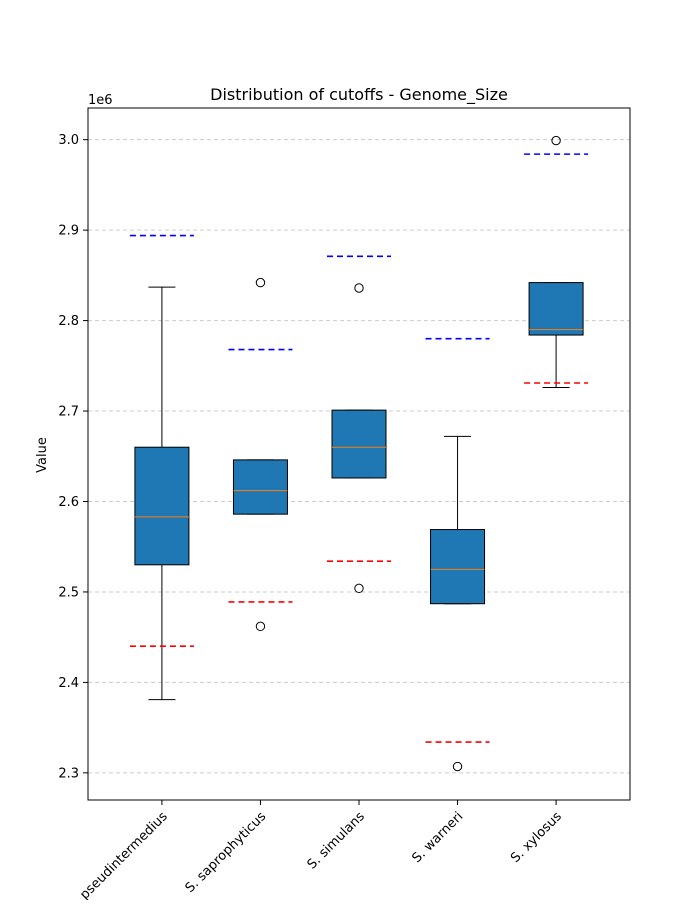 Image resolution: width=700 pixels, height=904 pixels. What do you see at coordinates (336, 840) in the screenshot?
I see `x-tick-label: S. simulans` at bounding box center [336, 840].